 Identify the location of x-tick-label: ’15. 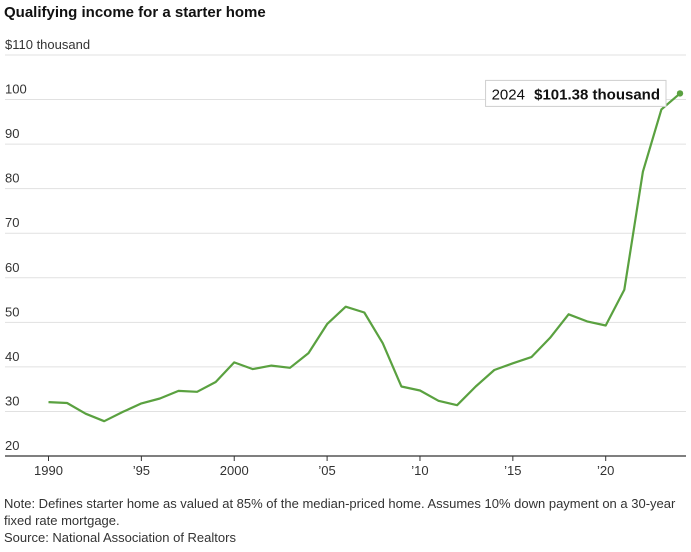
(512, 470).